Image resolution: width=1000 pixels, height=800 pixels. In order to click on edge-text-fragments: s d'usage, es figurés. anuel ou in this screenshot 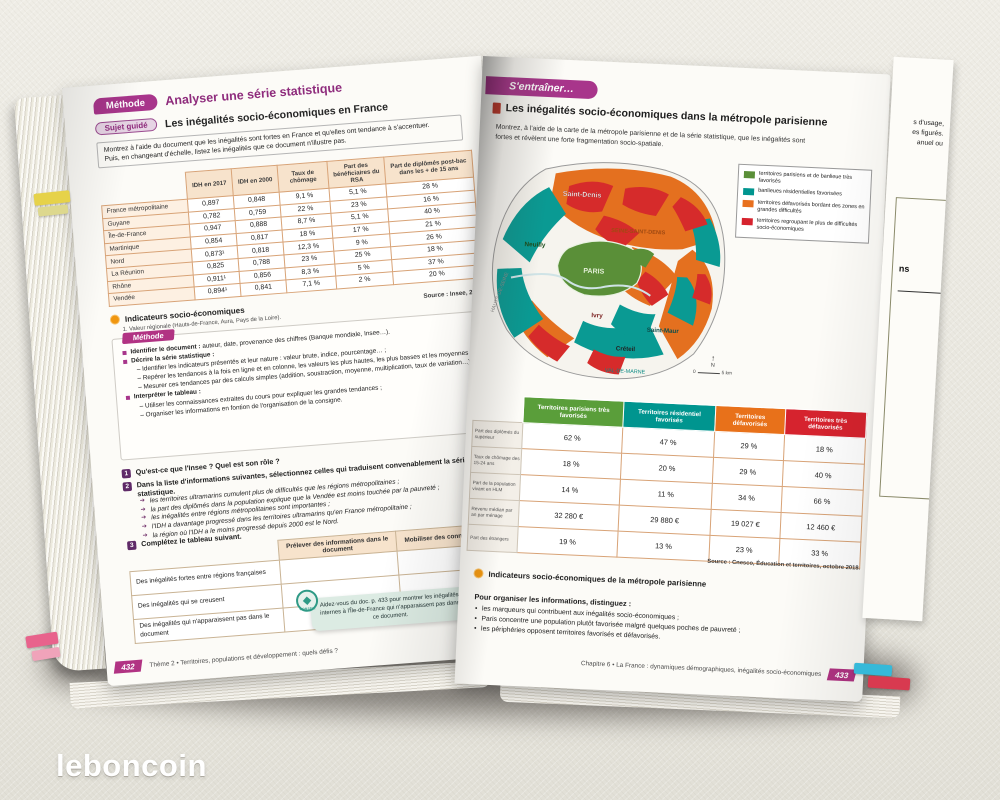, I will do `click(928, 133)`.